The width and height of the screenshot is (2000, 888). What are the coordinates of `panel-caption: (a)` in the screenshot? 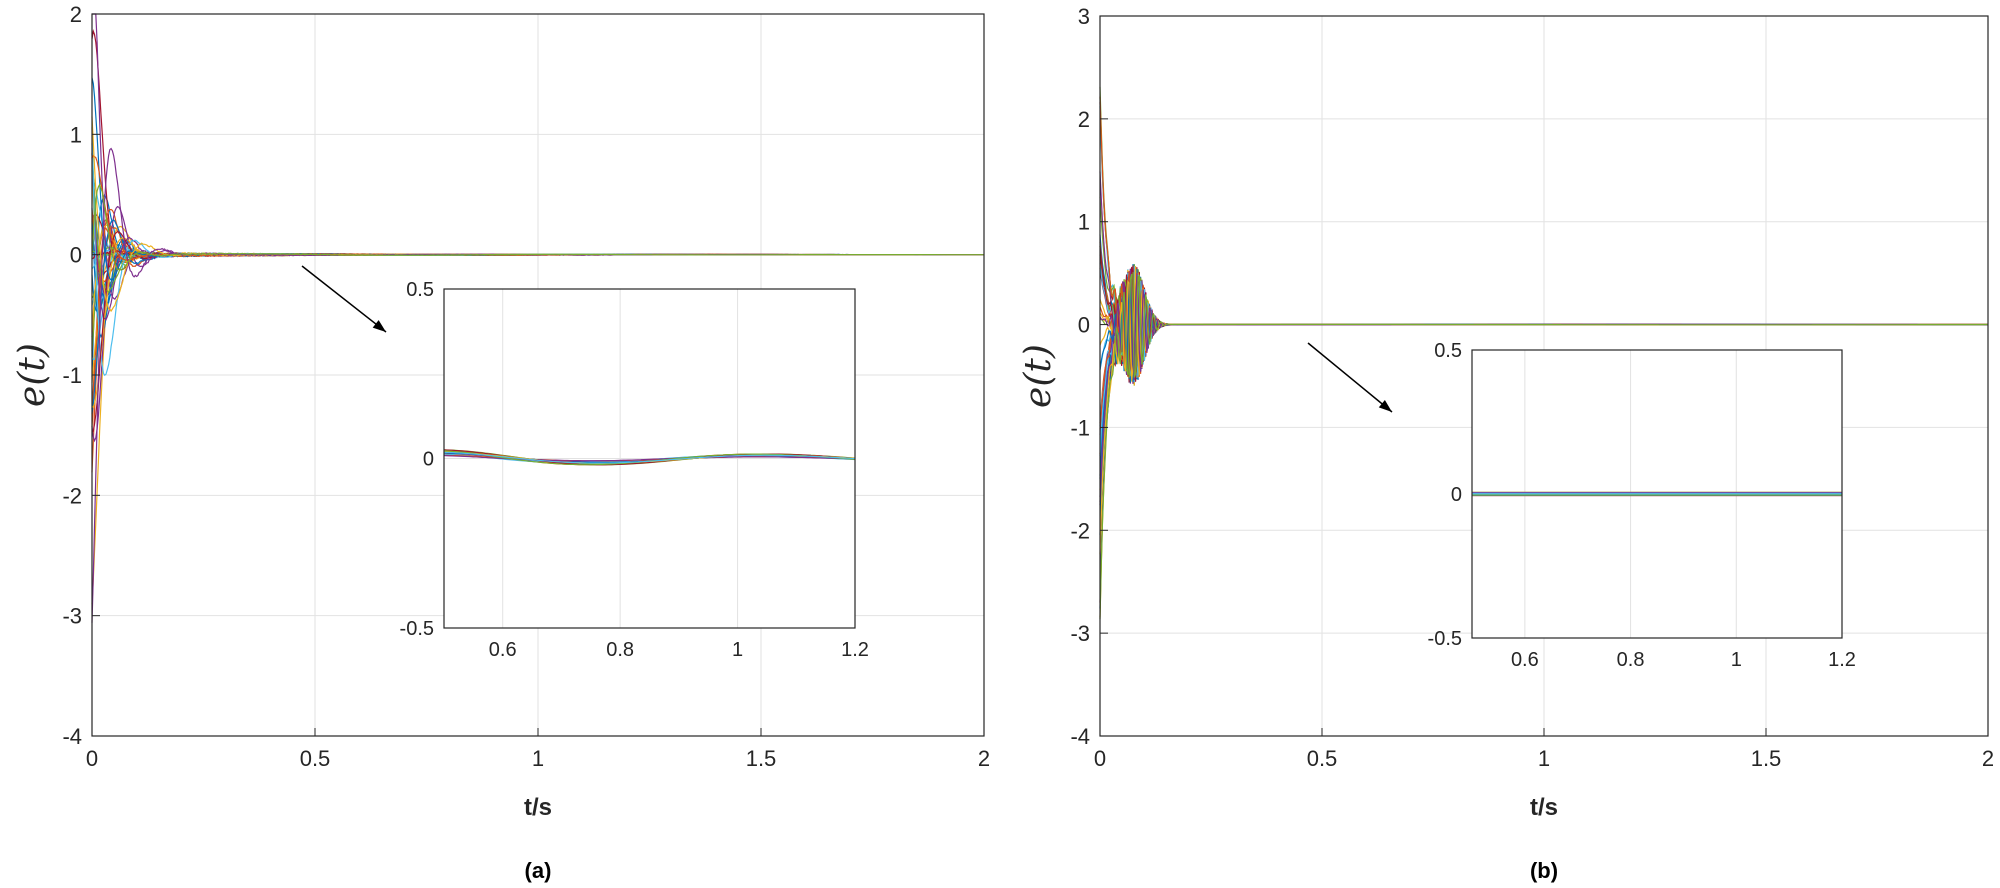 It's located at (538, 870).